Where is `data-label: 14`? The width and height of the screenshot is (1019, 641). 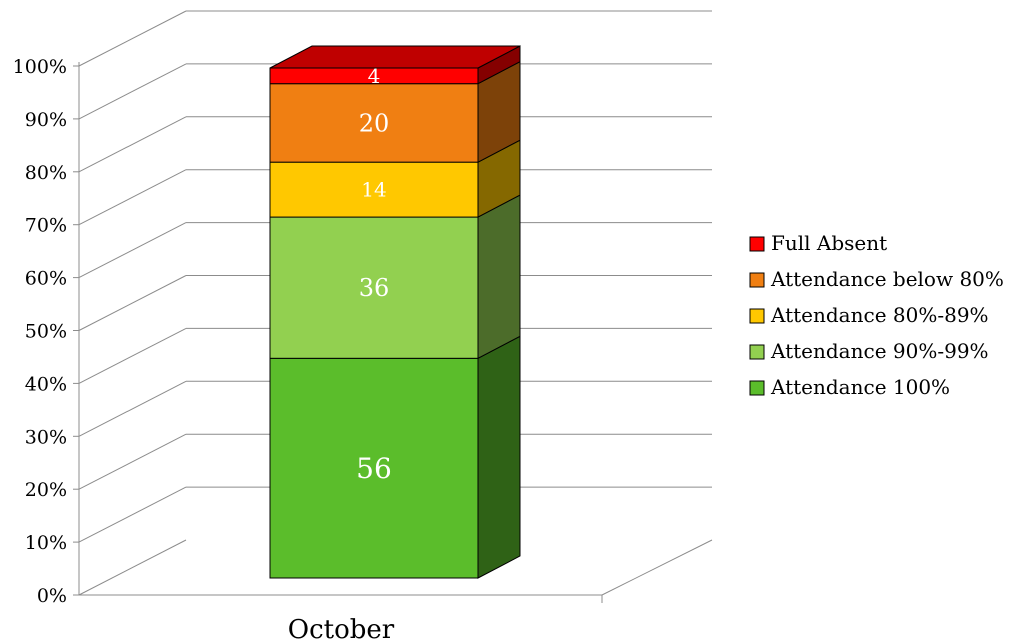
data-label: 14 is located at coordinates (373, 190).